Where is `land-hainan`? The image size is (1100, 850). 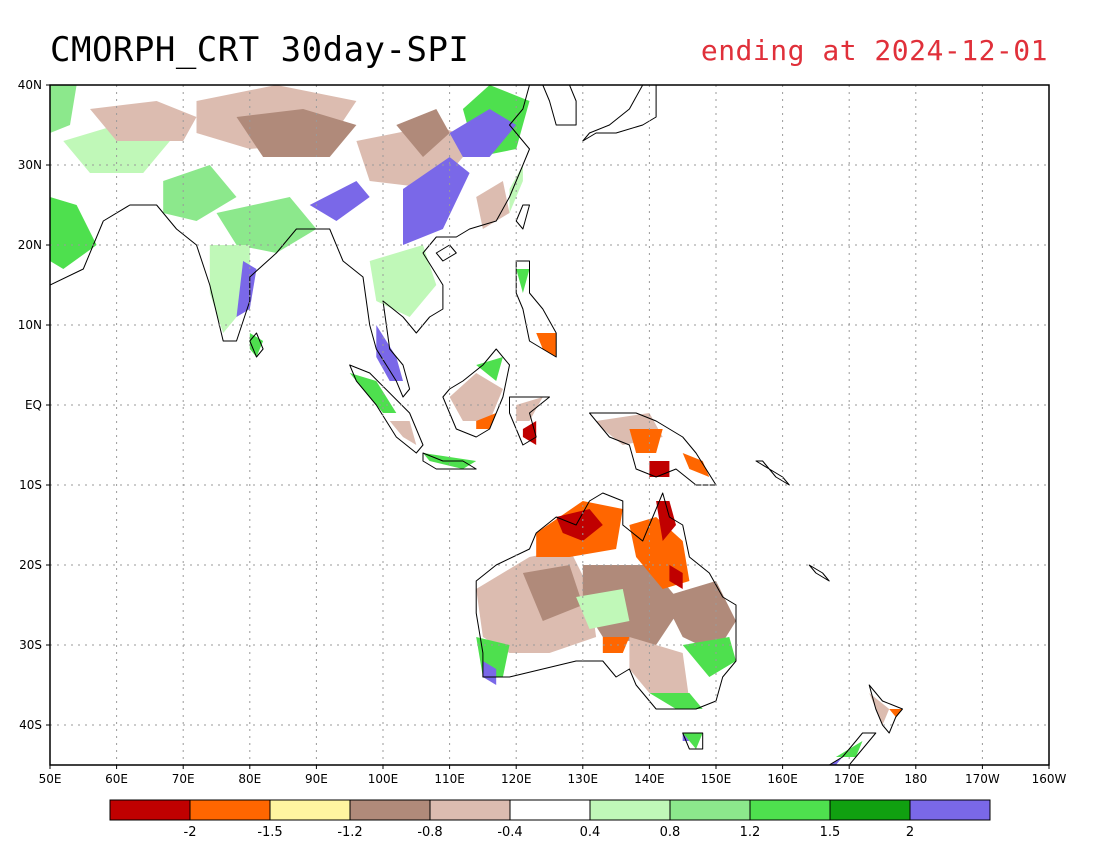 land-hainan is located at coordinates (446, 253).